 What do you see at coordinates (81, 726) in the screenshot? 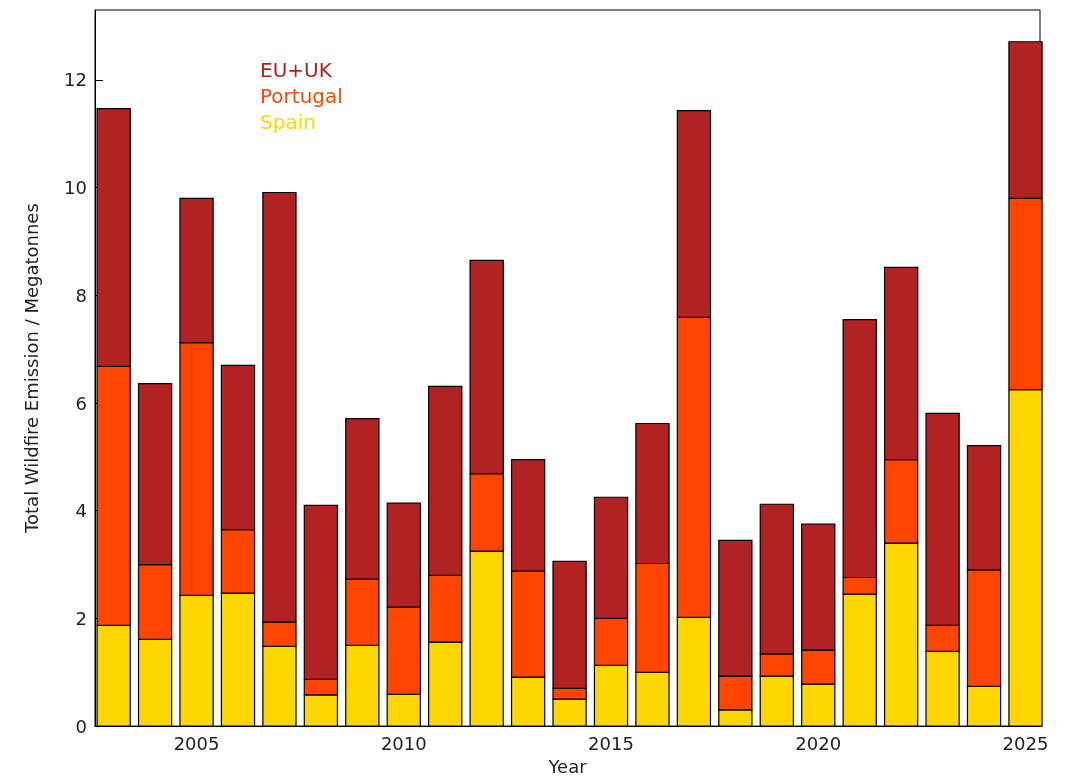
I see `y-tick-label: 0` at bounding box center [81, 726].